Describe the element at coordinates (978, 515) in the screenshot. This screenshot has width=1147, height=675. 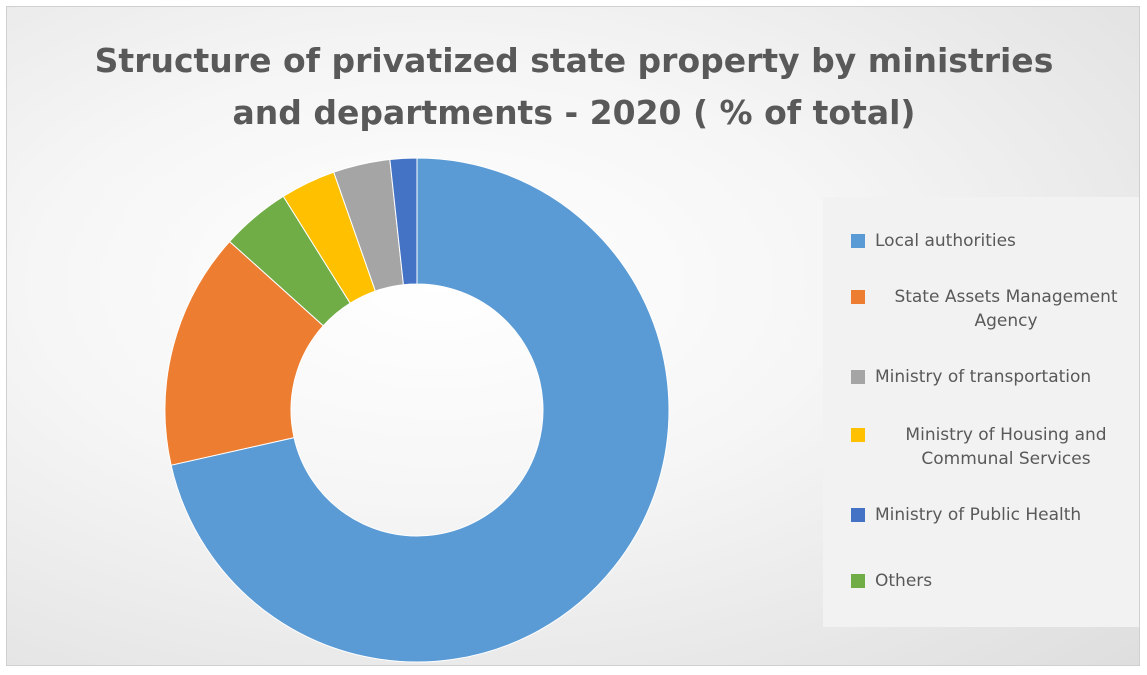
I see `legend-label: Ministry of Public Health` at that location.